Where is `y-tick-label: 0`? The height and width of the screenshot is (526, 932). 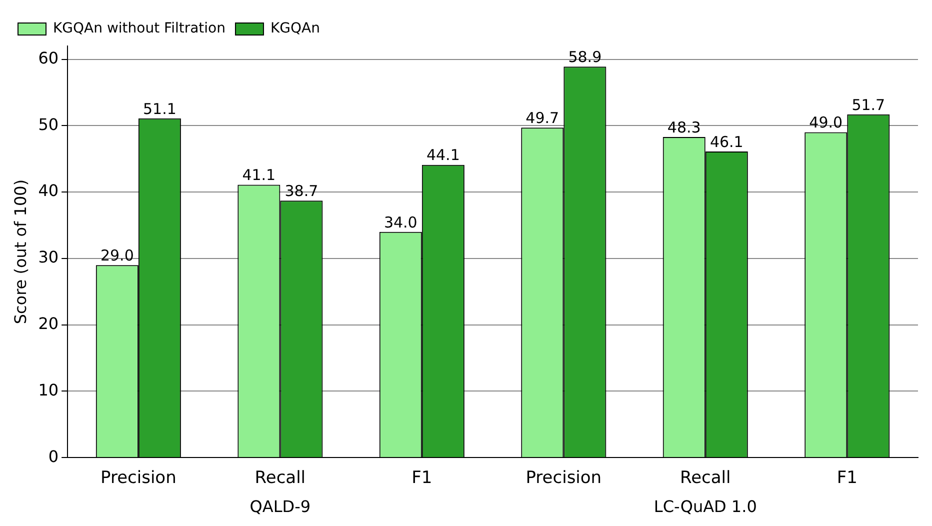 y-tick-label: 0 is located at coordinates (53, 456).